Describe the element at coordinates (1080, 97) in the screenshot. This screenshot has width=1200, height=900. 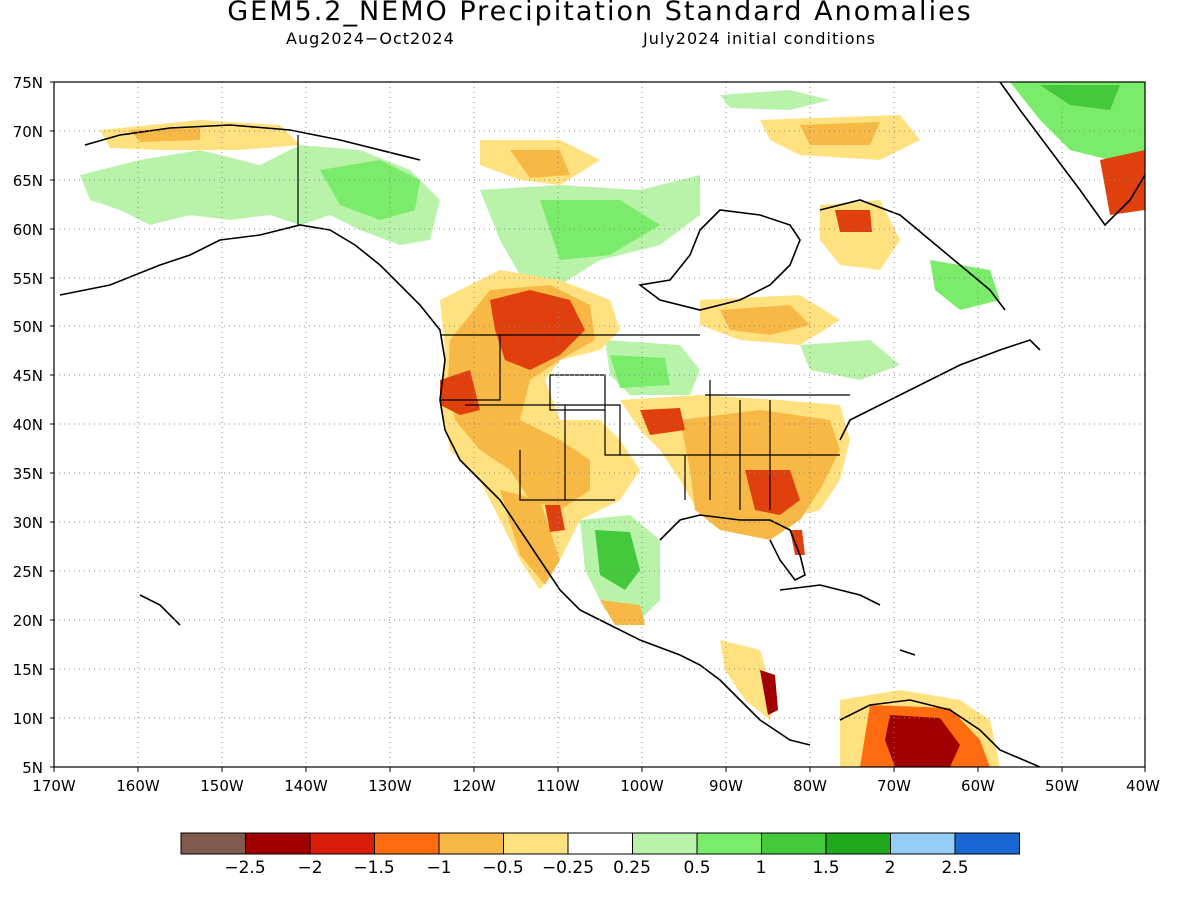
I see `anomaly-green-greenland-core` at that location.